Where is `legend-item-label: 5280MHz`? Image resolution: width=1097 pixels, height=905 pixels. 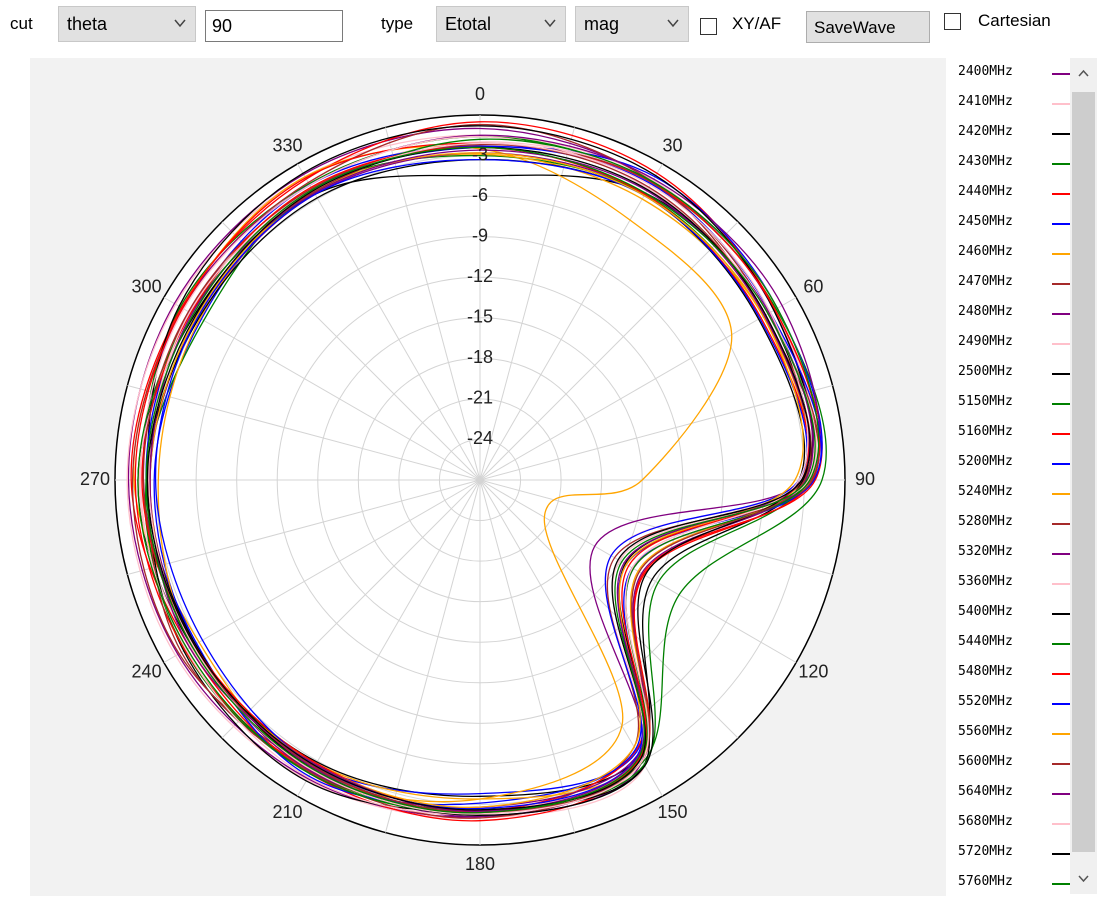
legend-item-label: 5280MHz is located at coordinates (985, 521).